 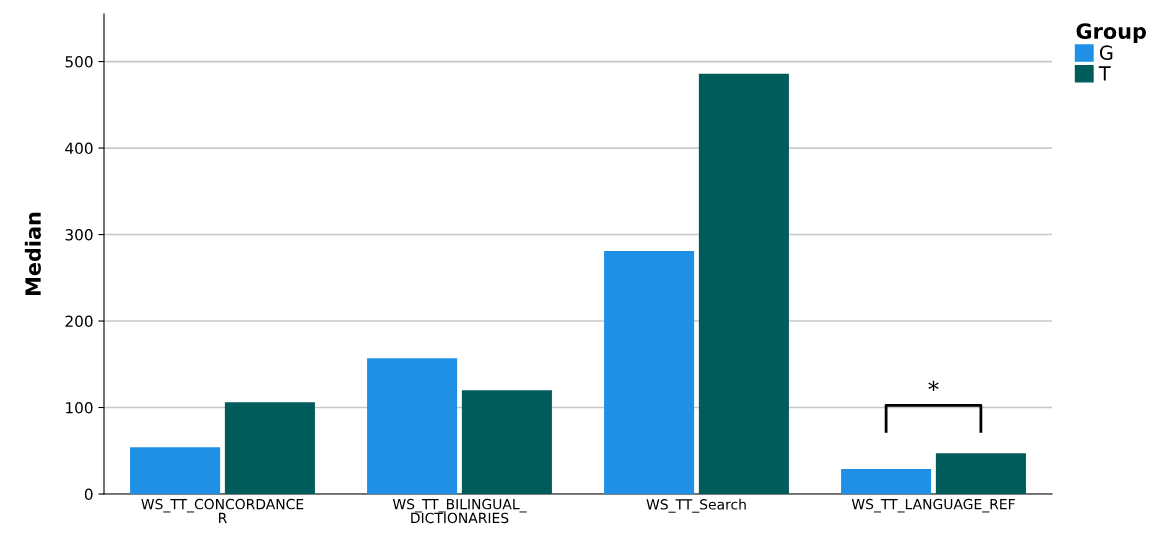 What do you see at coordinates (79, 62) in the screenshot?
I see `y-tick-label: 500` at bounding box center [79, 62].